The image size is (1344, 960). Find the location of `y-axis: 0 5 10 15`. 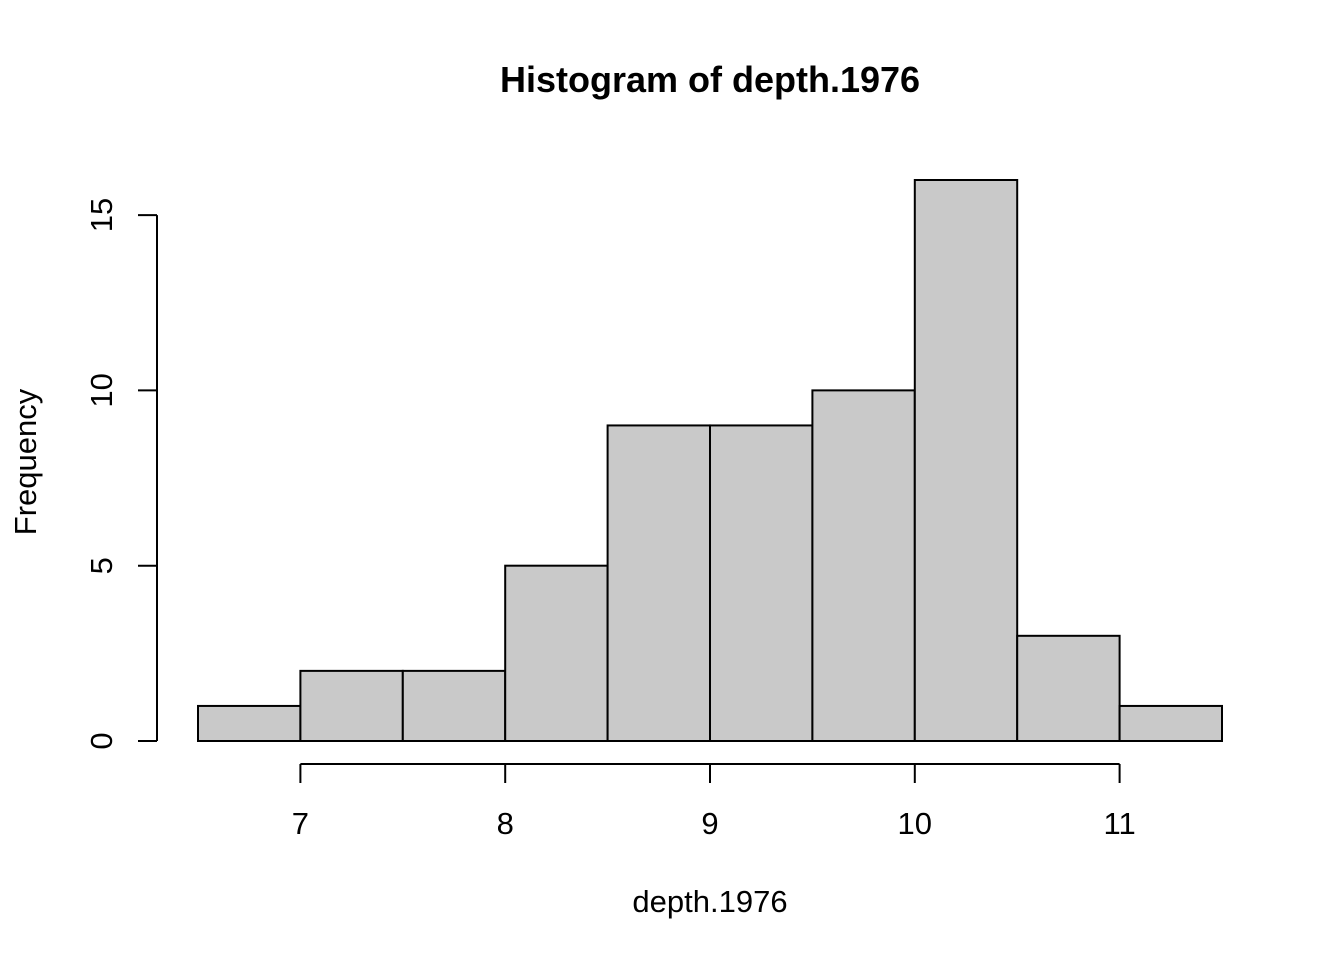

y-axis: 0 5 10 15 is located at coordinates (121, 474).